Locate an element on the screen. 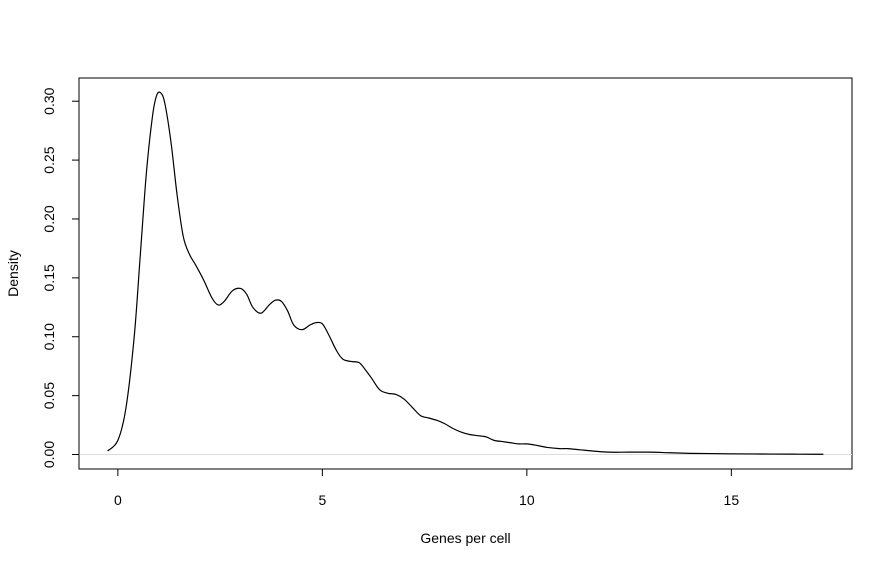  y-axis: 0.00 0.05 0.10 0.15 0.20 0.25 0.30 is located at coordinates (60, 277).